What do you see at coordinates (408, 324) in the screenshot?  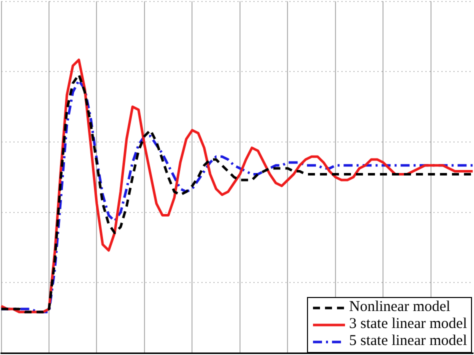 I see `legend-label: 3 state linear model` at bounding box center [408, 324].